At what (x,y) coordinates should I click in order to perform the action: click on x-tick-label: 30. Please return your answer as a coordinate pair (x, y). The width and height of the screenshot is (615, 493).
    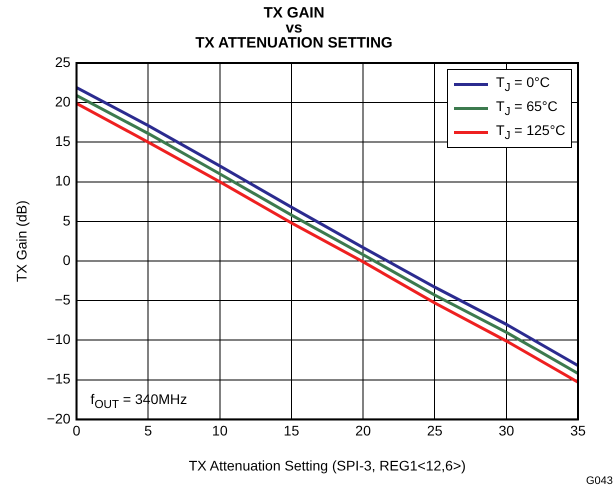
    Looking at the image, I should click on (506, 430).